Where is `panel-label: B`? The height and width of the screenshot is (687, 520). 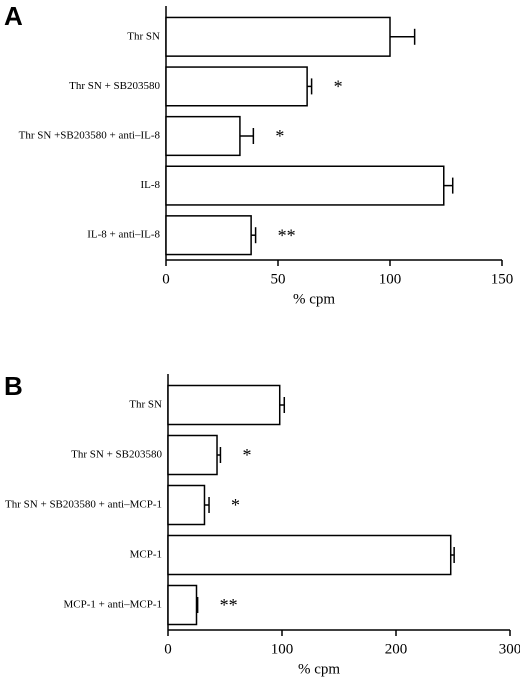 panel-label: B is located at coordinates (13, 386).